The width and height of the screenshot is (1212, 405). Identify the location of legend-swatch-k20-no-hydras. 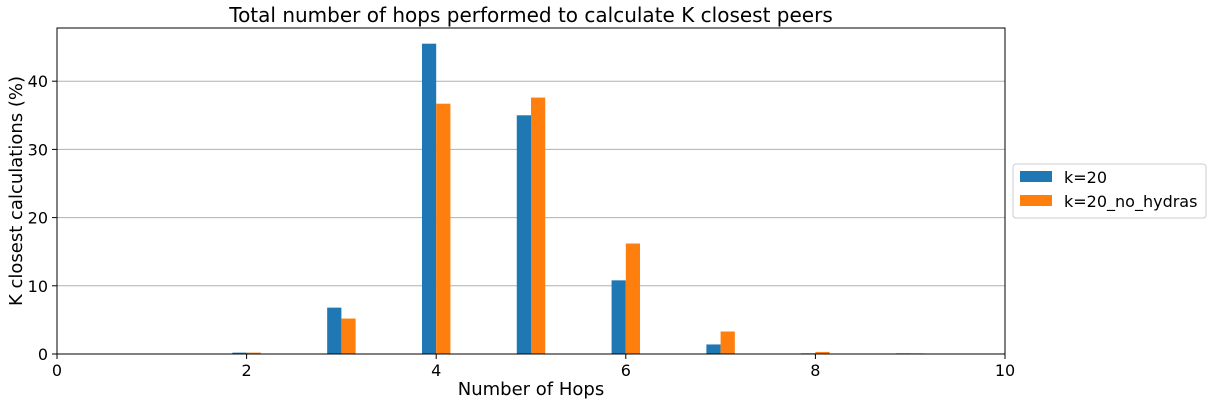
(1036, 200).